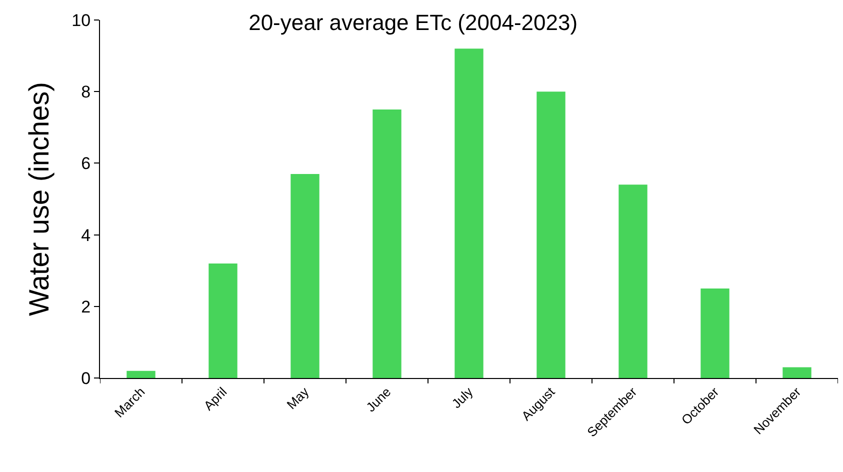  I want to click on chart-title: 20-year average ETc (2004-2023), so click(413, 22).